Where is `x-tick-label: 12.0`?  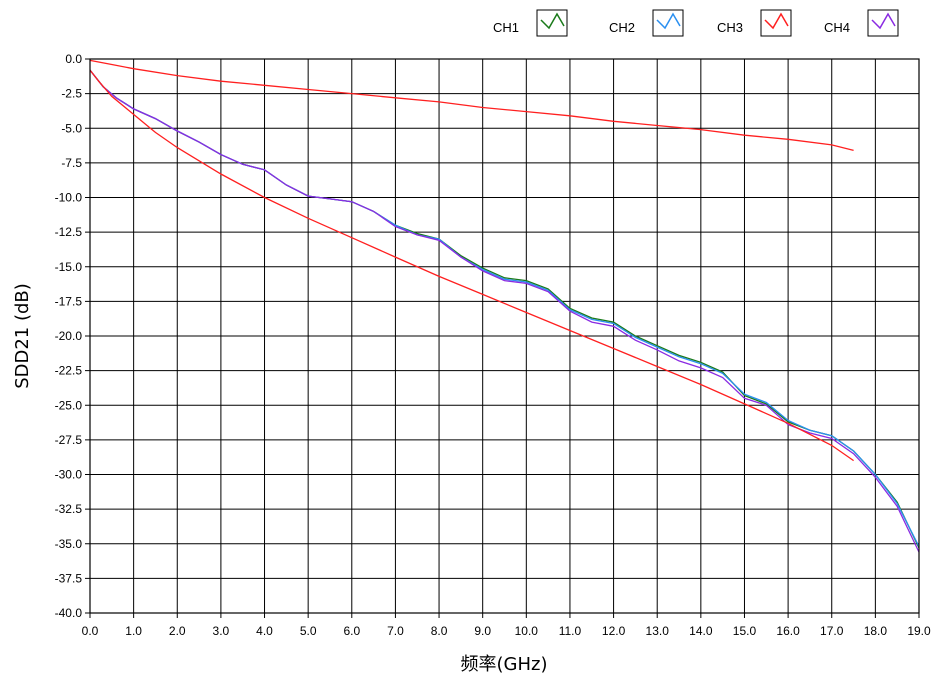 x-tick-label: 12.0 is located at coordinates (614, 631).